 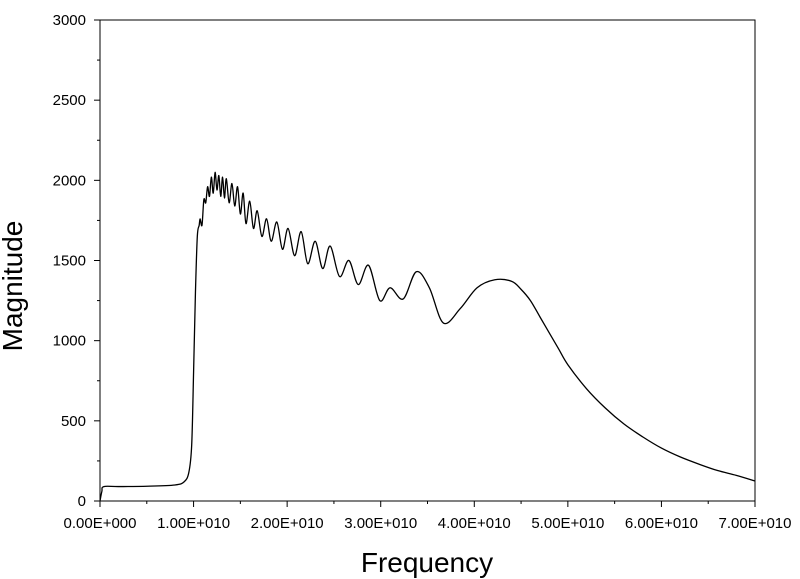 What do you see at coordinates (427, 562) in the screenshot?
I see `x-axis-title: Frequency` at bounding box center [427, 562].